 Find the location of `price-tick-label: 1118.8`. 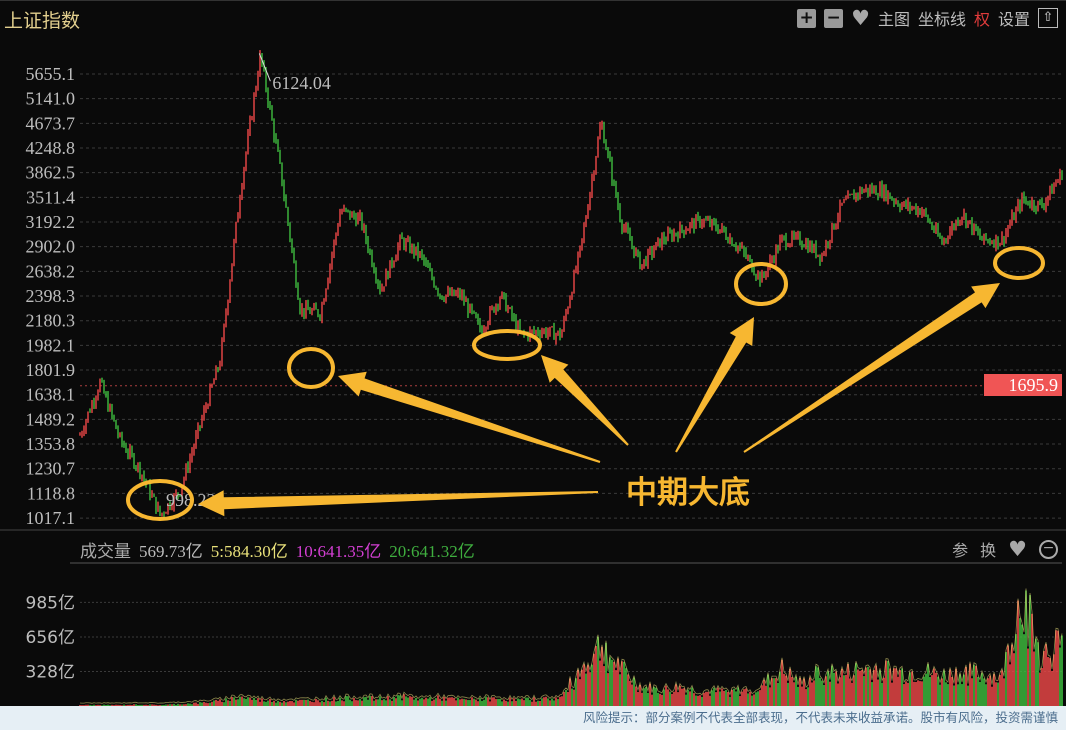

price-tick-label: 1118.8 is located at coordinates (51, 493).